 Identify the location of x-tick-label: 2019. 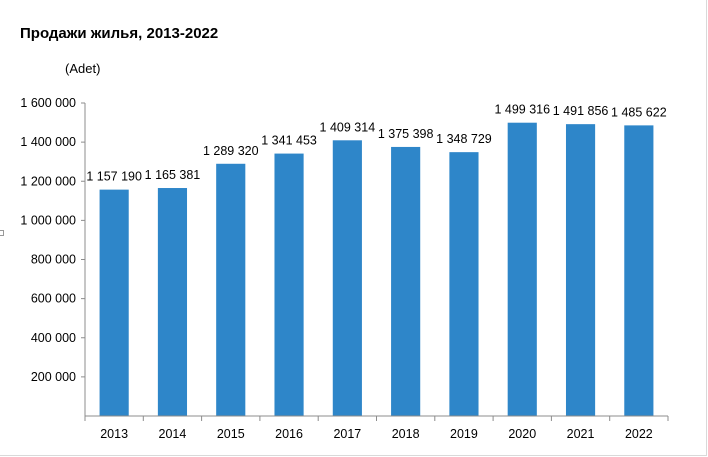
(464, 434).